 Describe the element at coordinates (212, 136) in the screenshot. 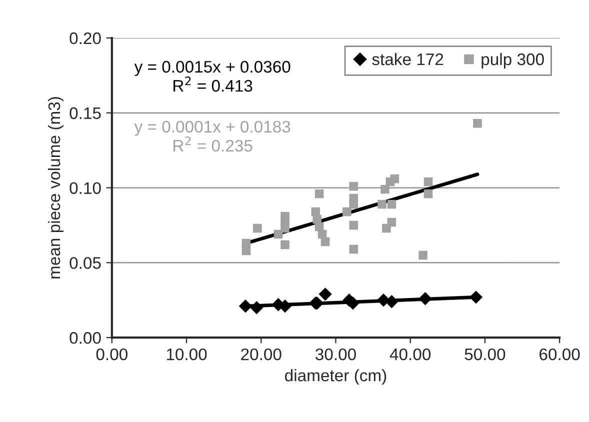

I see `annotation: y = 0.0001x + 0.0183 R$^{2}$ = 0.235` at that location.